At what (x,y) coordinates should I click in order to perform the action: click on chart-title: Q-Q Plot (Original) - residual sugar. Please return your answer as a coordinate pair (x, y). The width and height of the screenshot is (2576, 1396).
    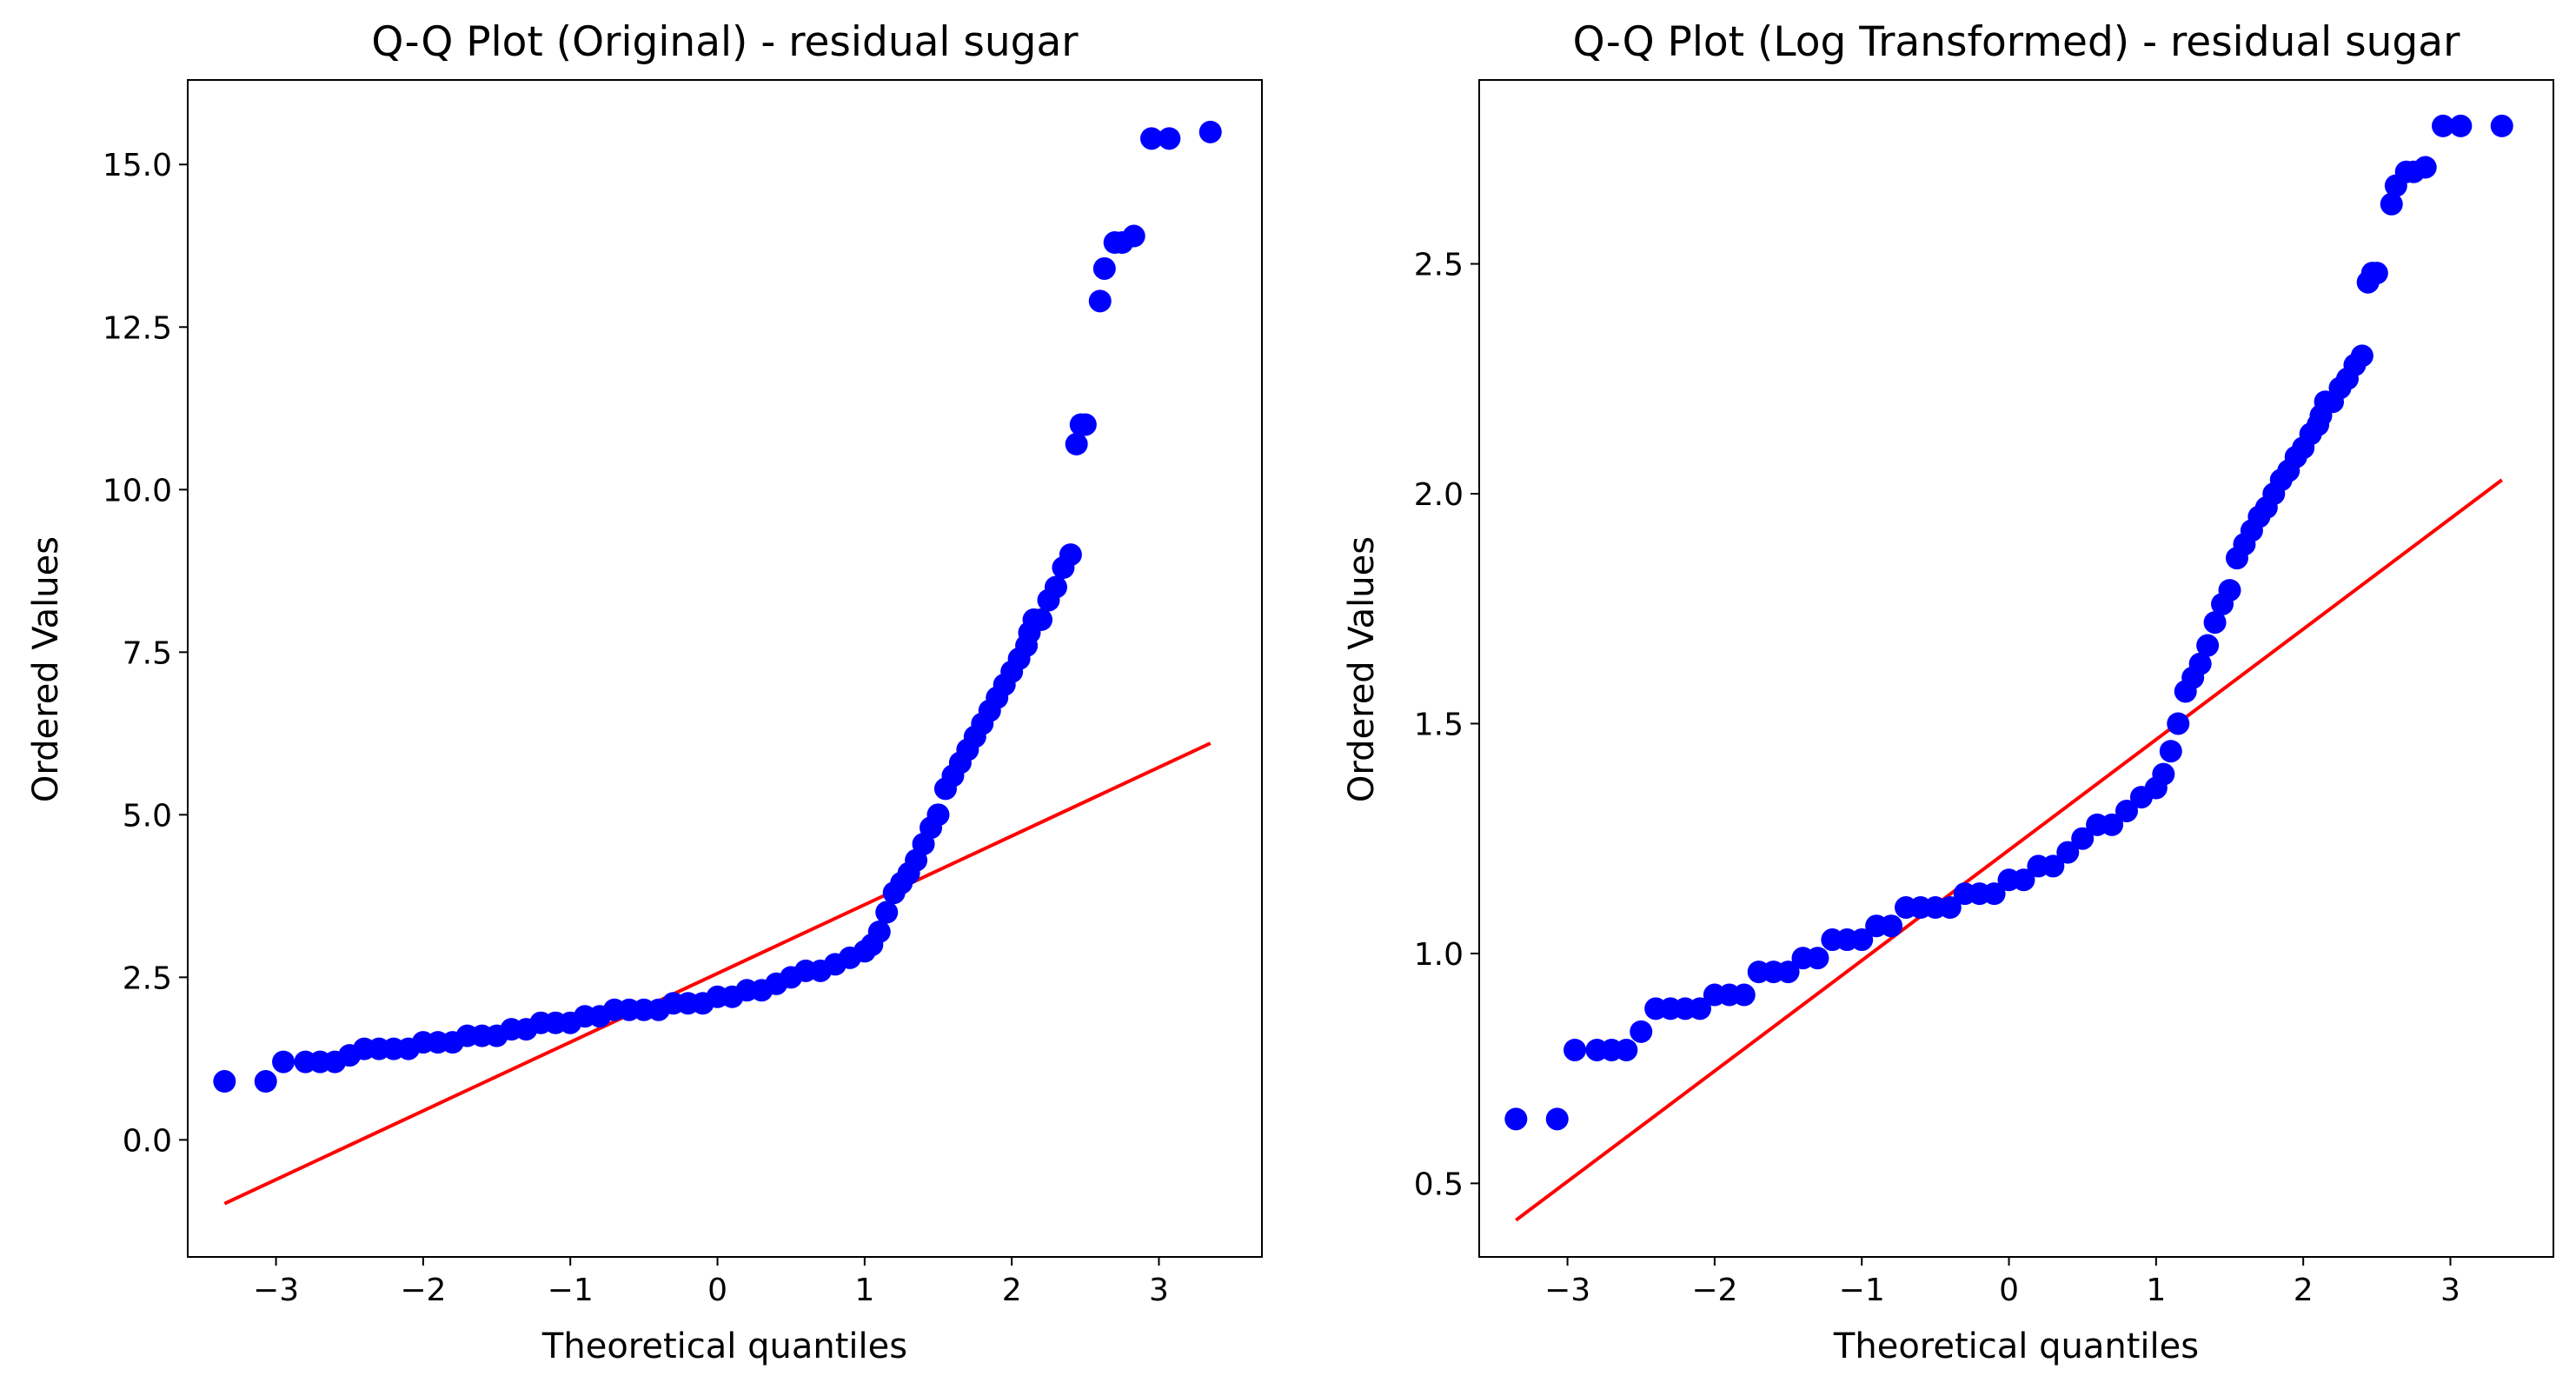
    Looking at the image, I should click on (725, 42).